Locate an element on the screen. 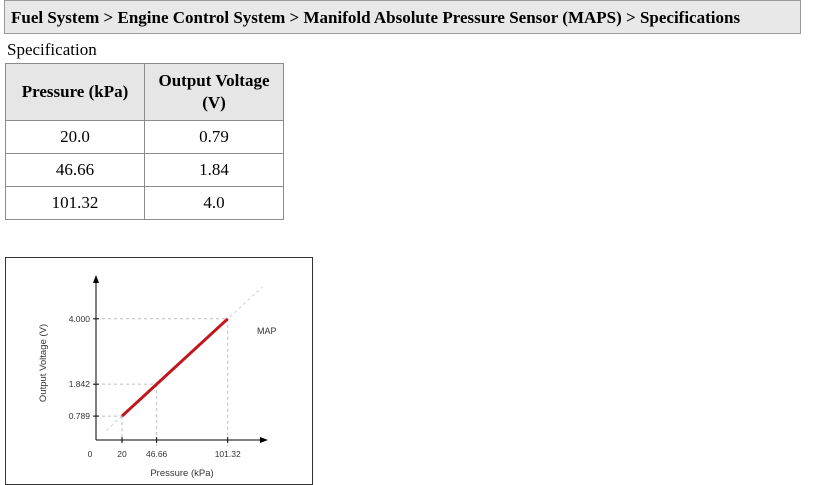 This screenshot has width=824, height=485. cell-voltage: 0.79 is located at coordinates (214, 137).